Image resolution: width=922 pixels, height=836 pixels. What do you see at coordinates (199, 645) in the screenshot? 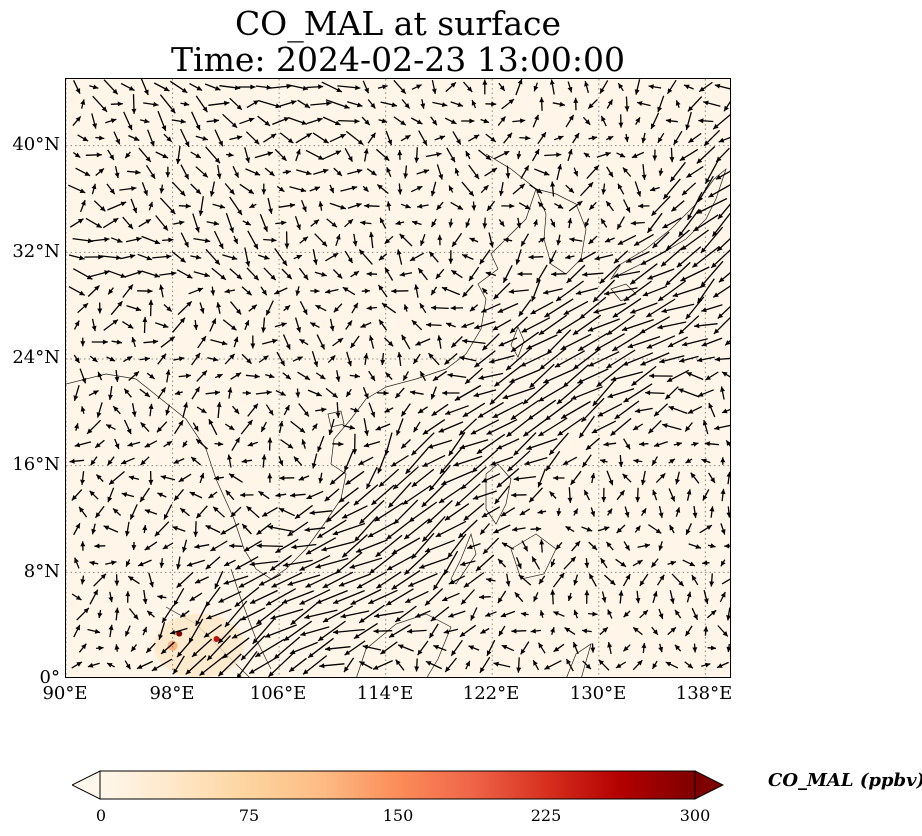
I see `co-hotspots` at bounding box center [199, 645].